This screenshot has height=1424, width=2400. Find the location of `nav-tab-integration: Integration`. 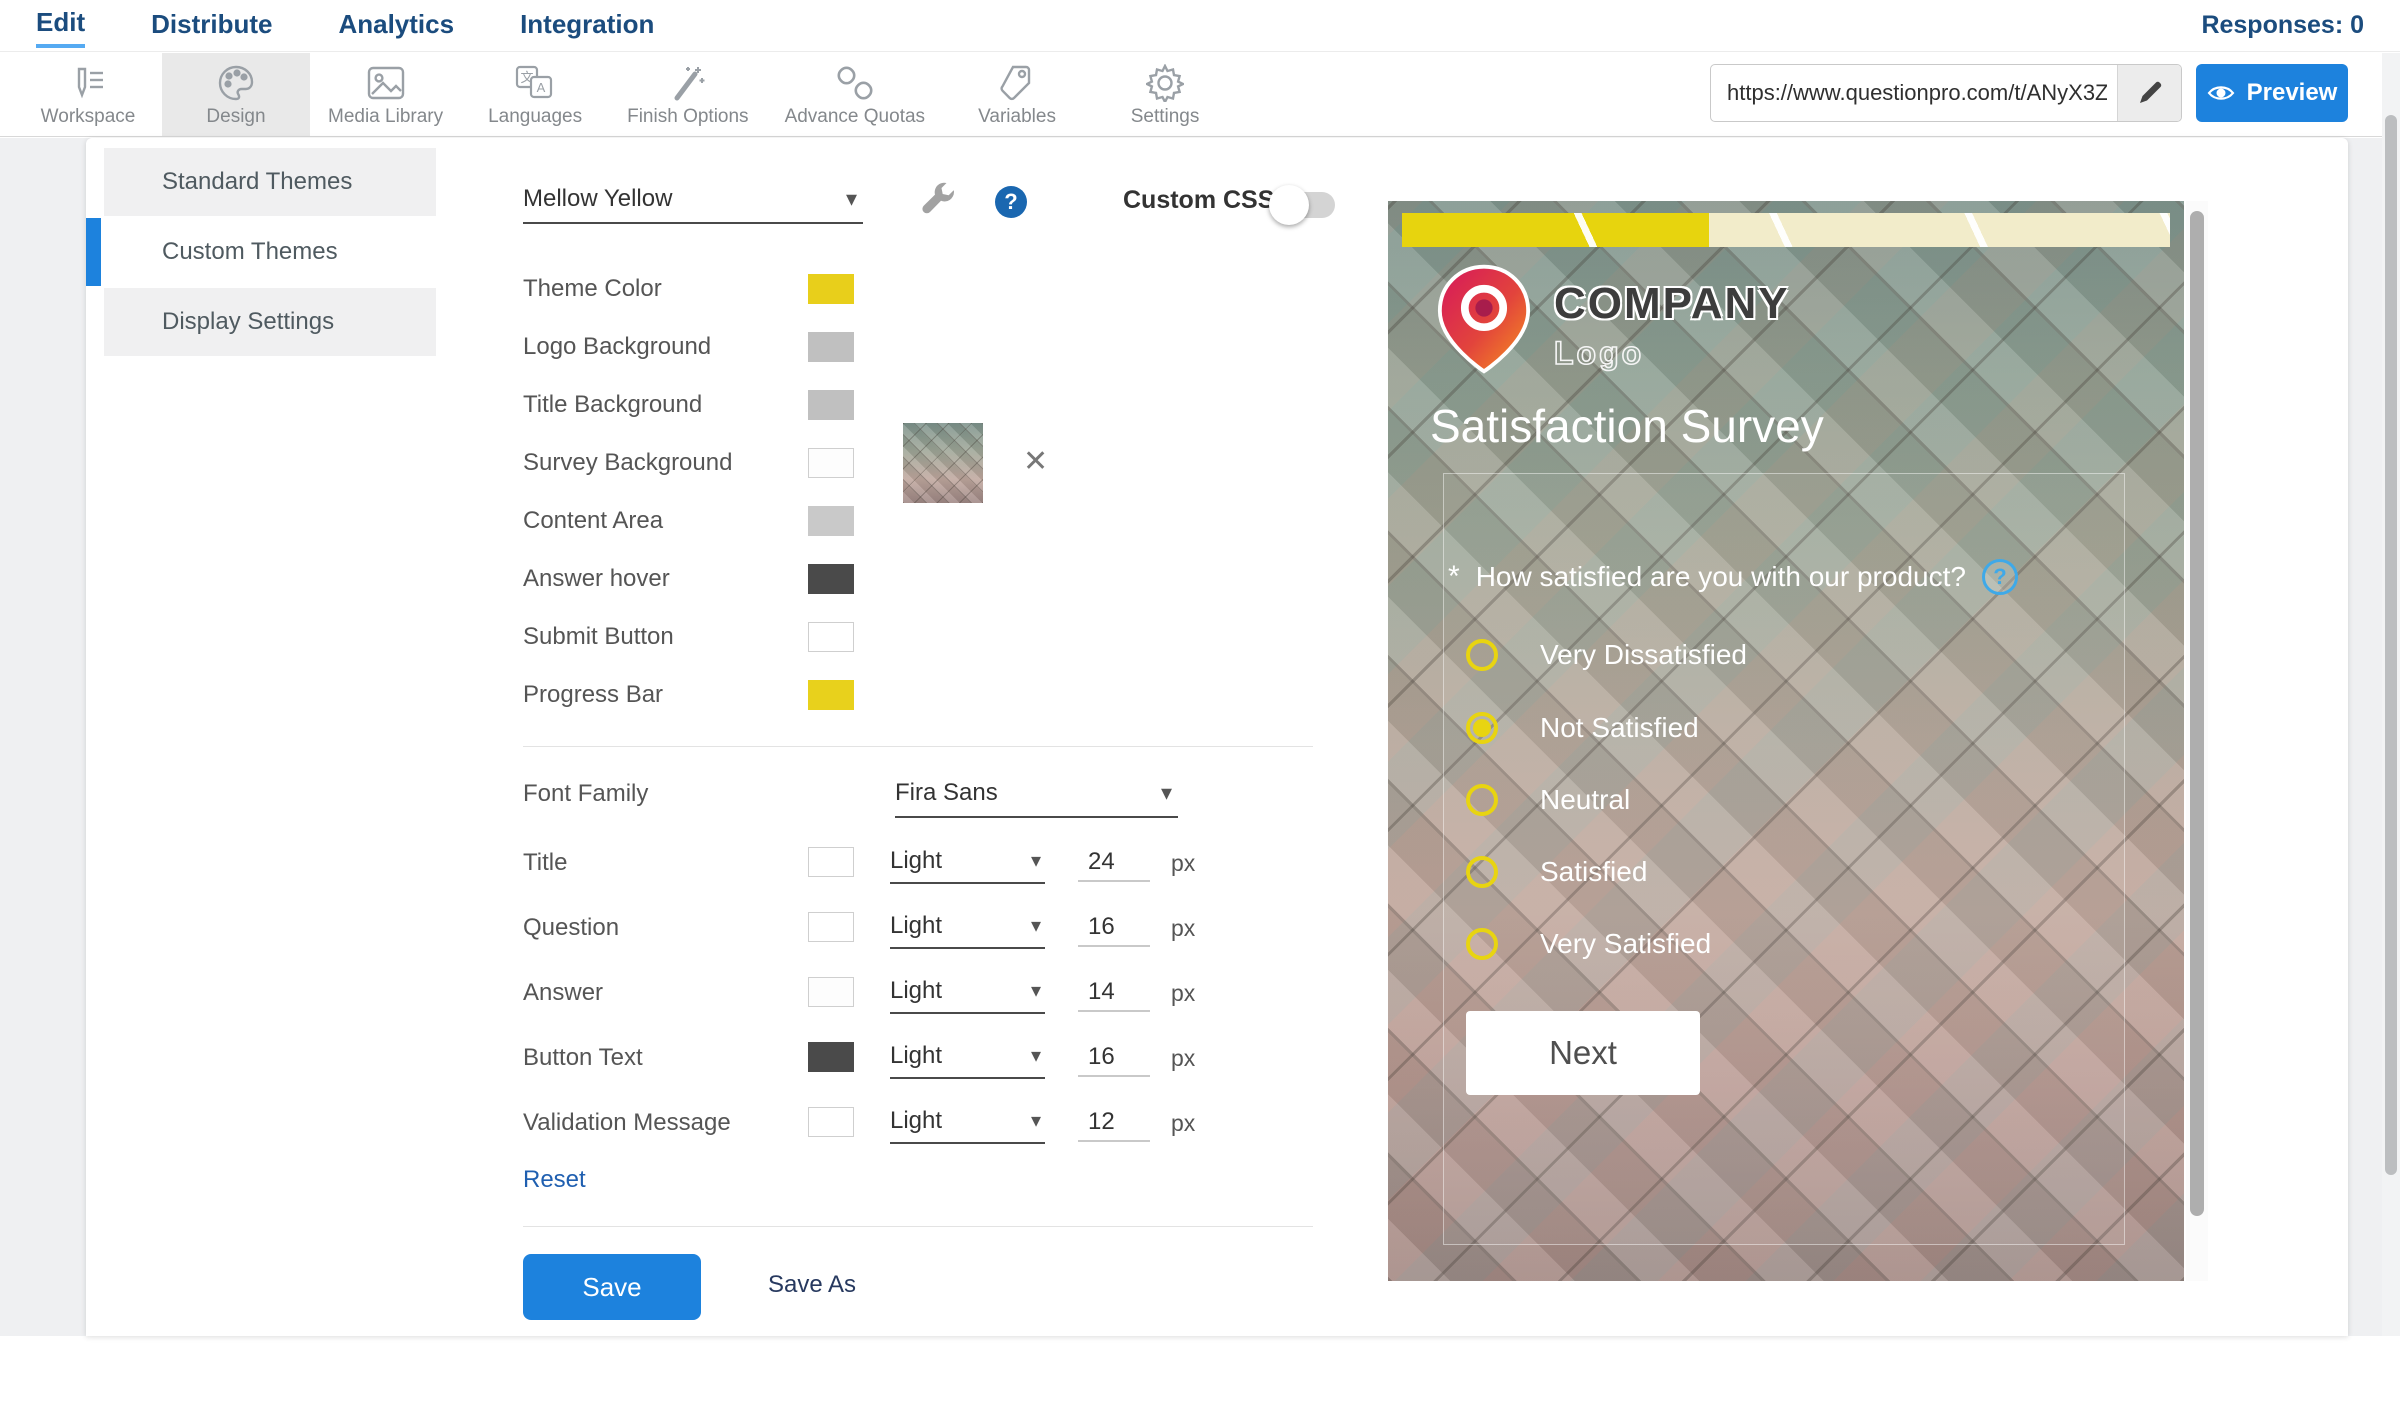

nav-tab-integration: Integration is located at coordinates (587, 24).